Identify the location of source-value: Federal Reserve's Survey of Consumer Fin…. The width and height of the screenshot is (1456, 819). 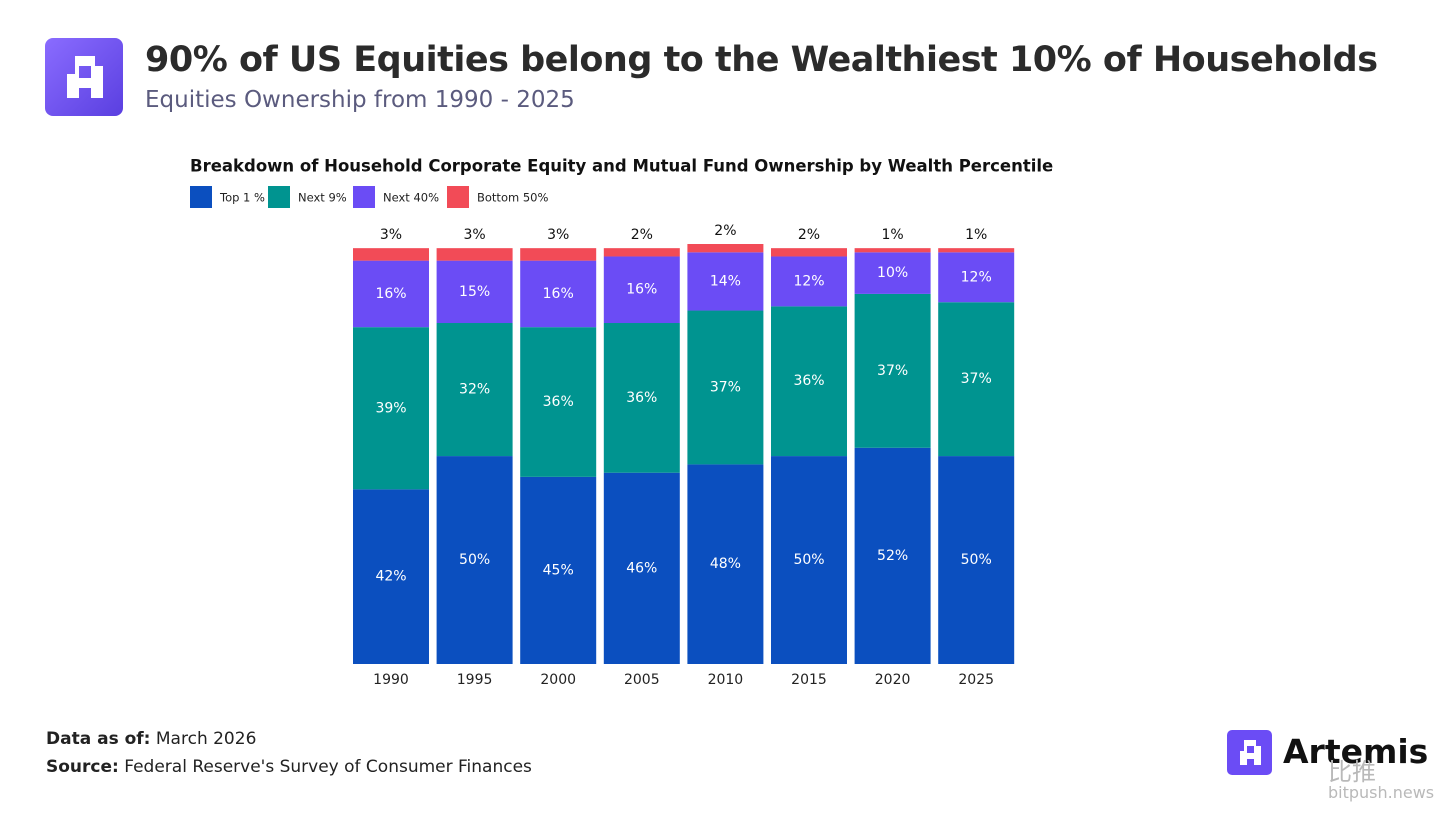
(328, 767).